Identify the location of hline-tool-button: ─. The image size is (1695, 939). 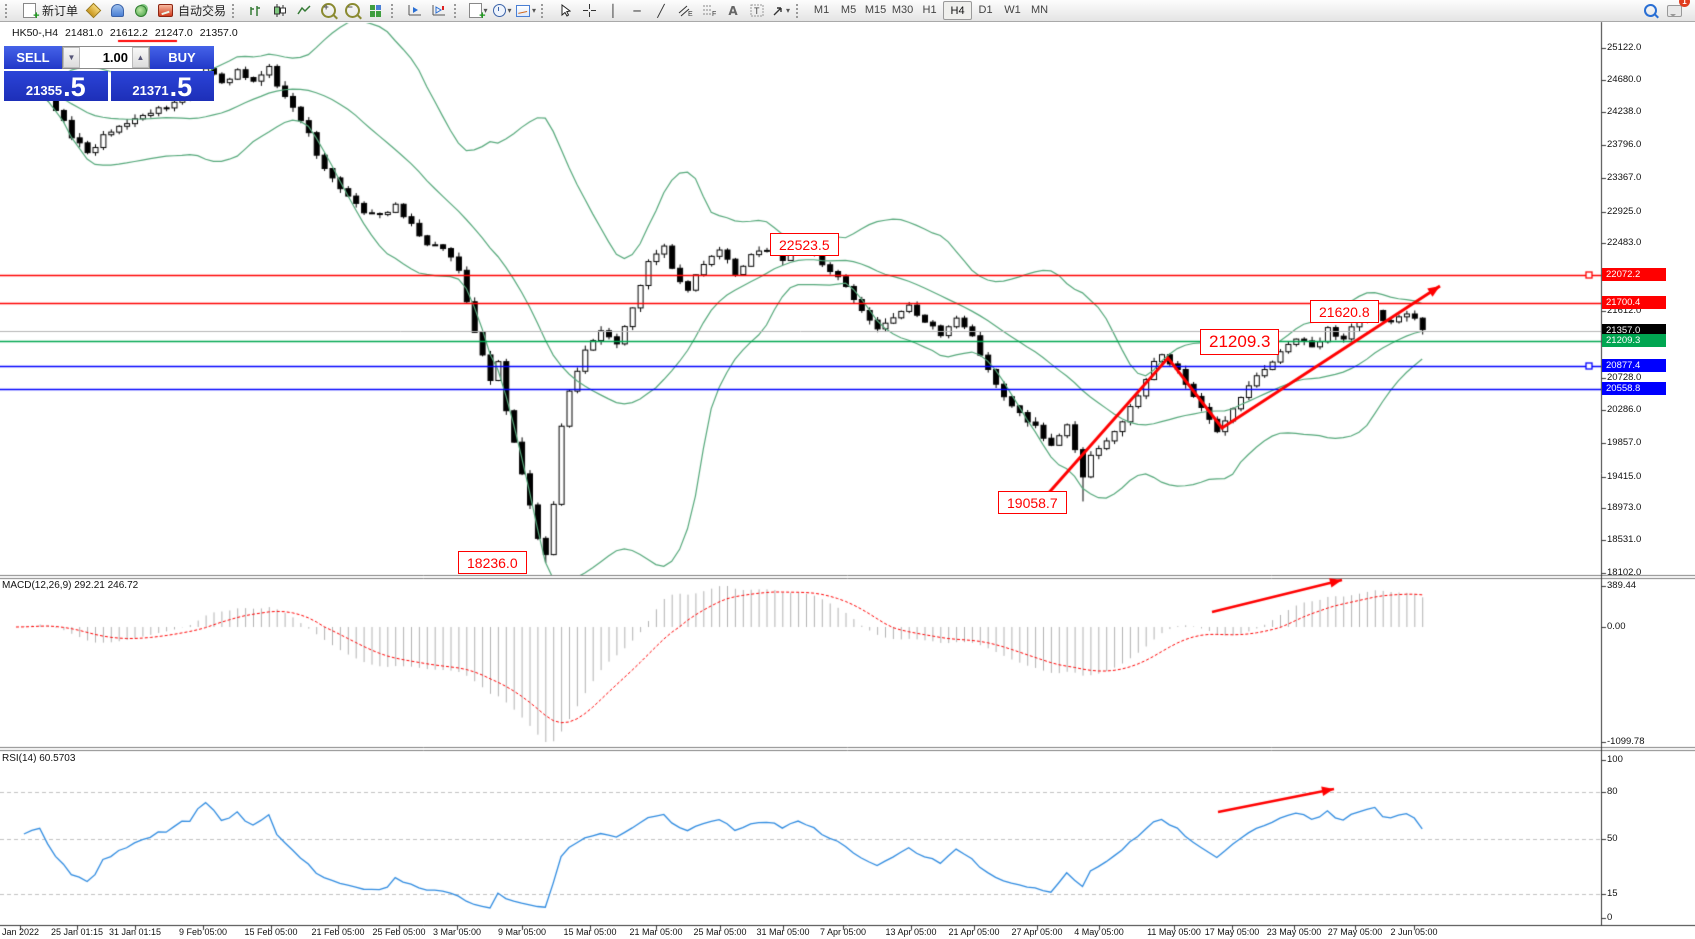
(637, 11).